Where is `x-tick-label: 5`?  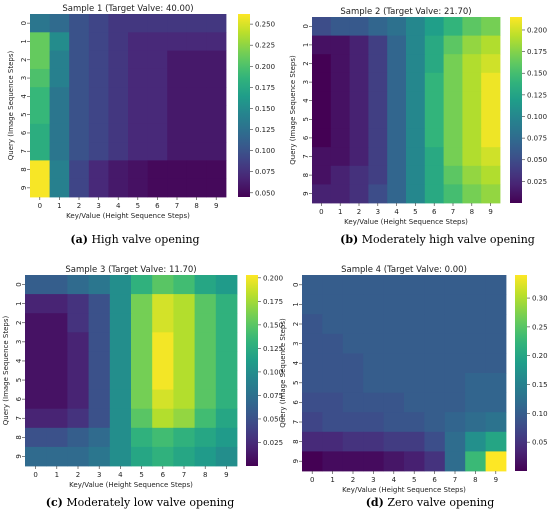 x-tick-label: 5 is located at coordinates (414, 480).